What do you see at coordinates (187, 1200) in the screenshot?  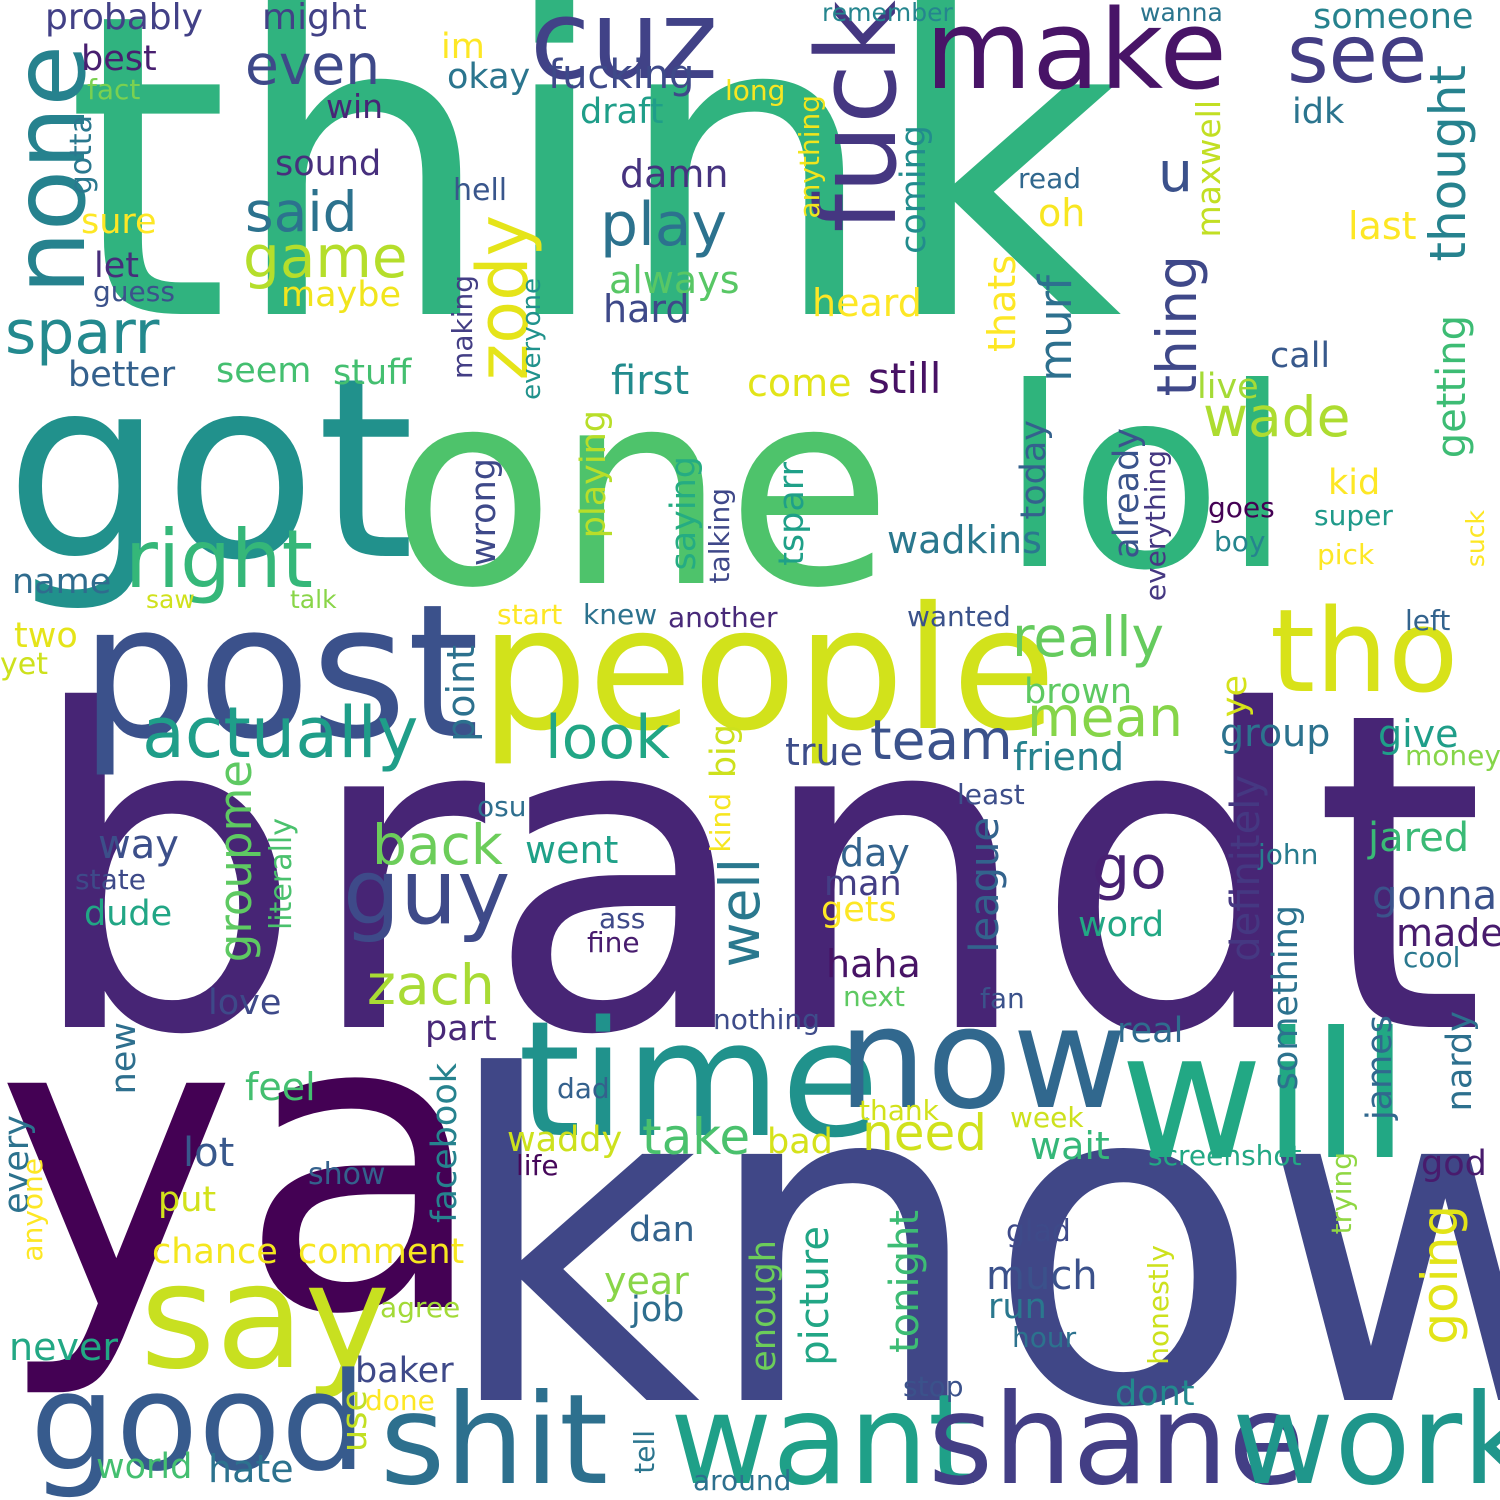 I see `word-put: put` at bounding box center [187, 1200].